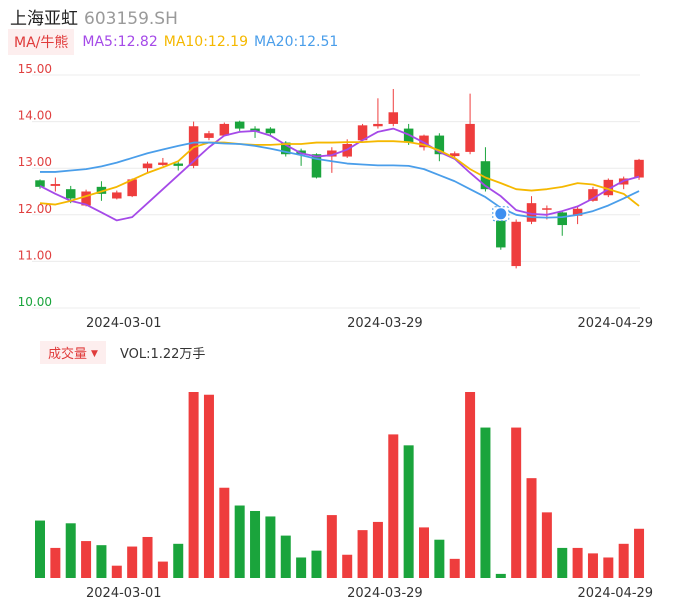 The height and width of the screenshot is (606, 686). What do you see at coordinates (162, 354) in the screenshot?
I see `volume-value: VOL:1.22万手` at bounding box center [162, 354].